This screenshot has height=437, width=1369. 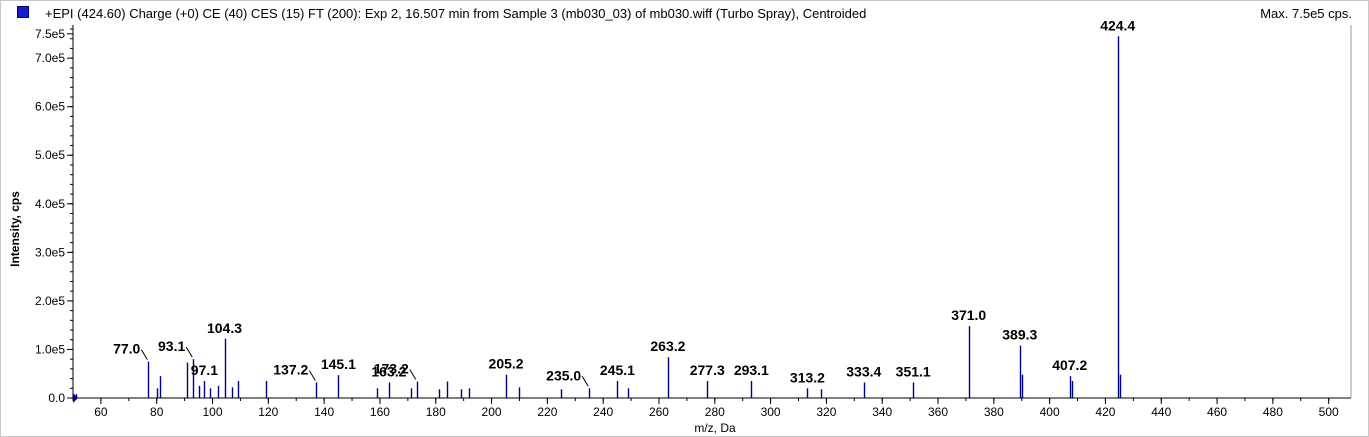 I want to click on x-tick-label: 480, so click(x=1273, y=412).